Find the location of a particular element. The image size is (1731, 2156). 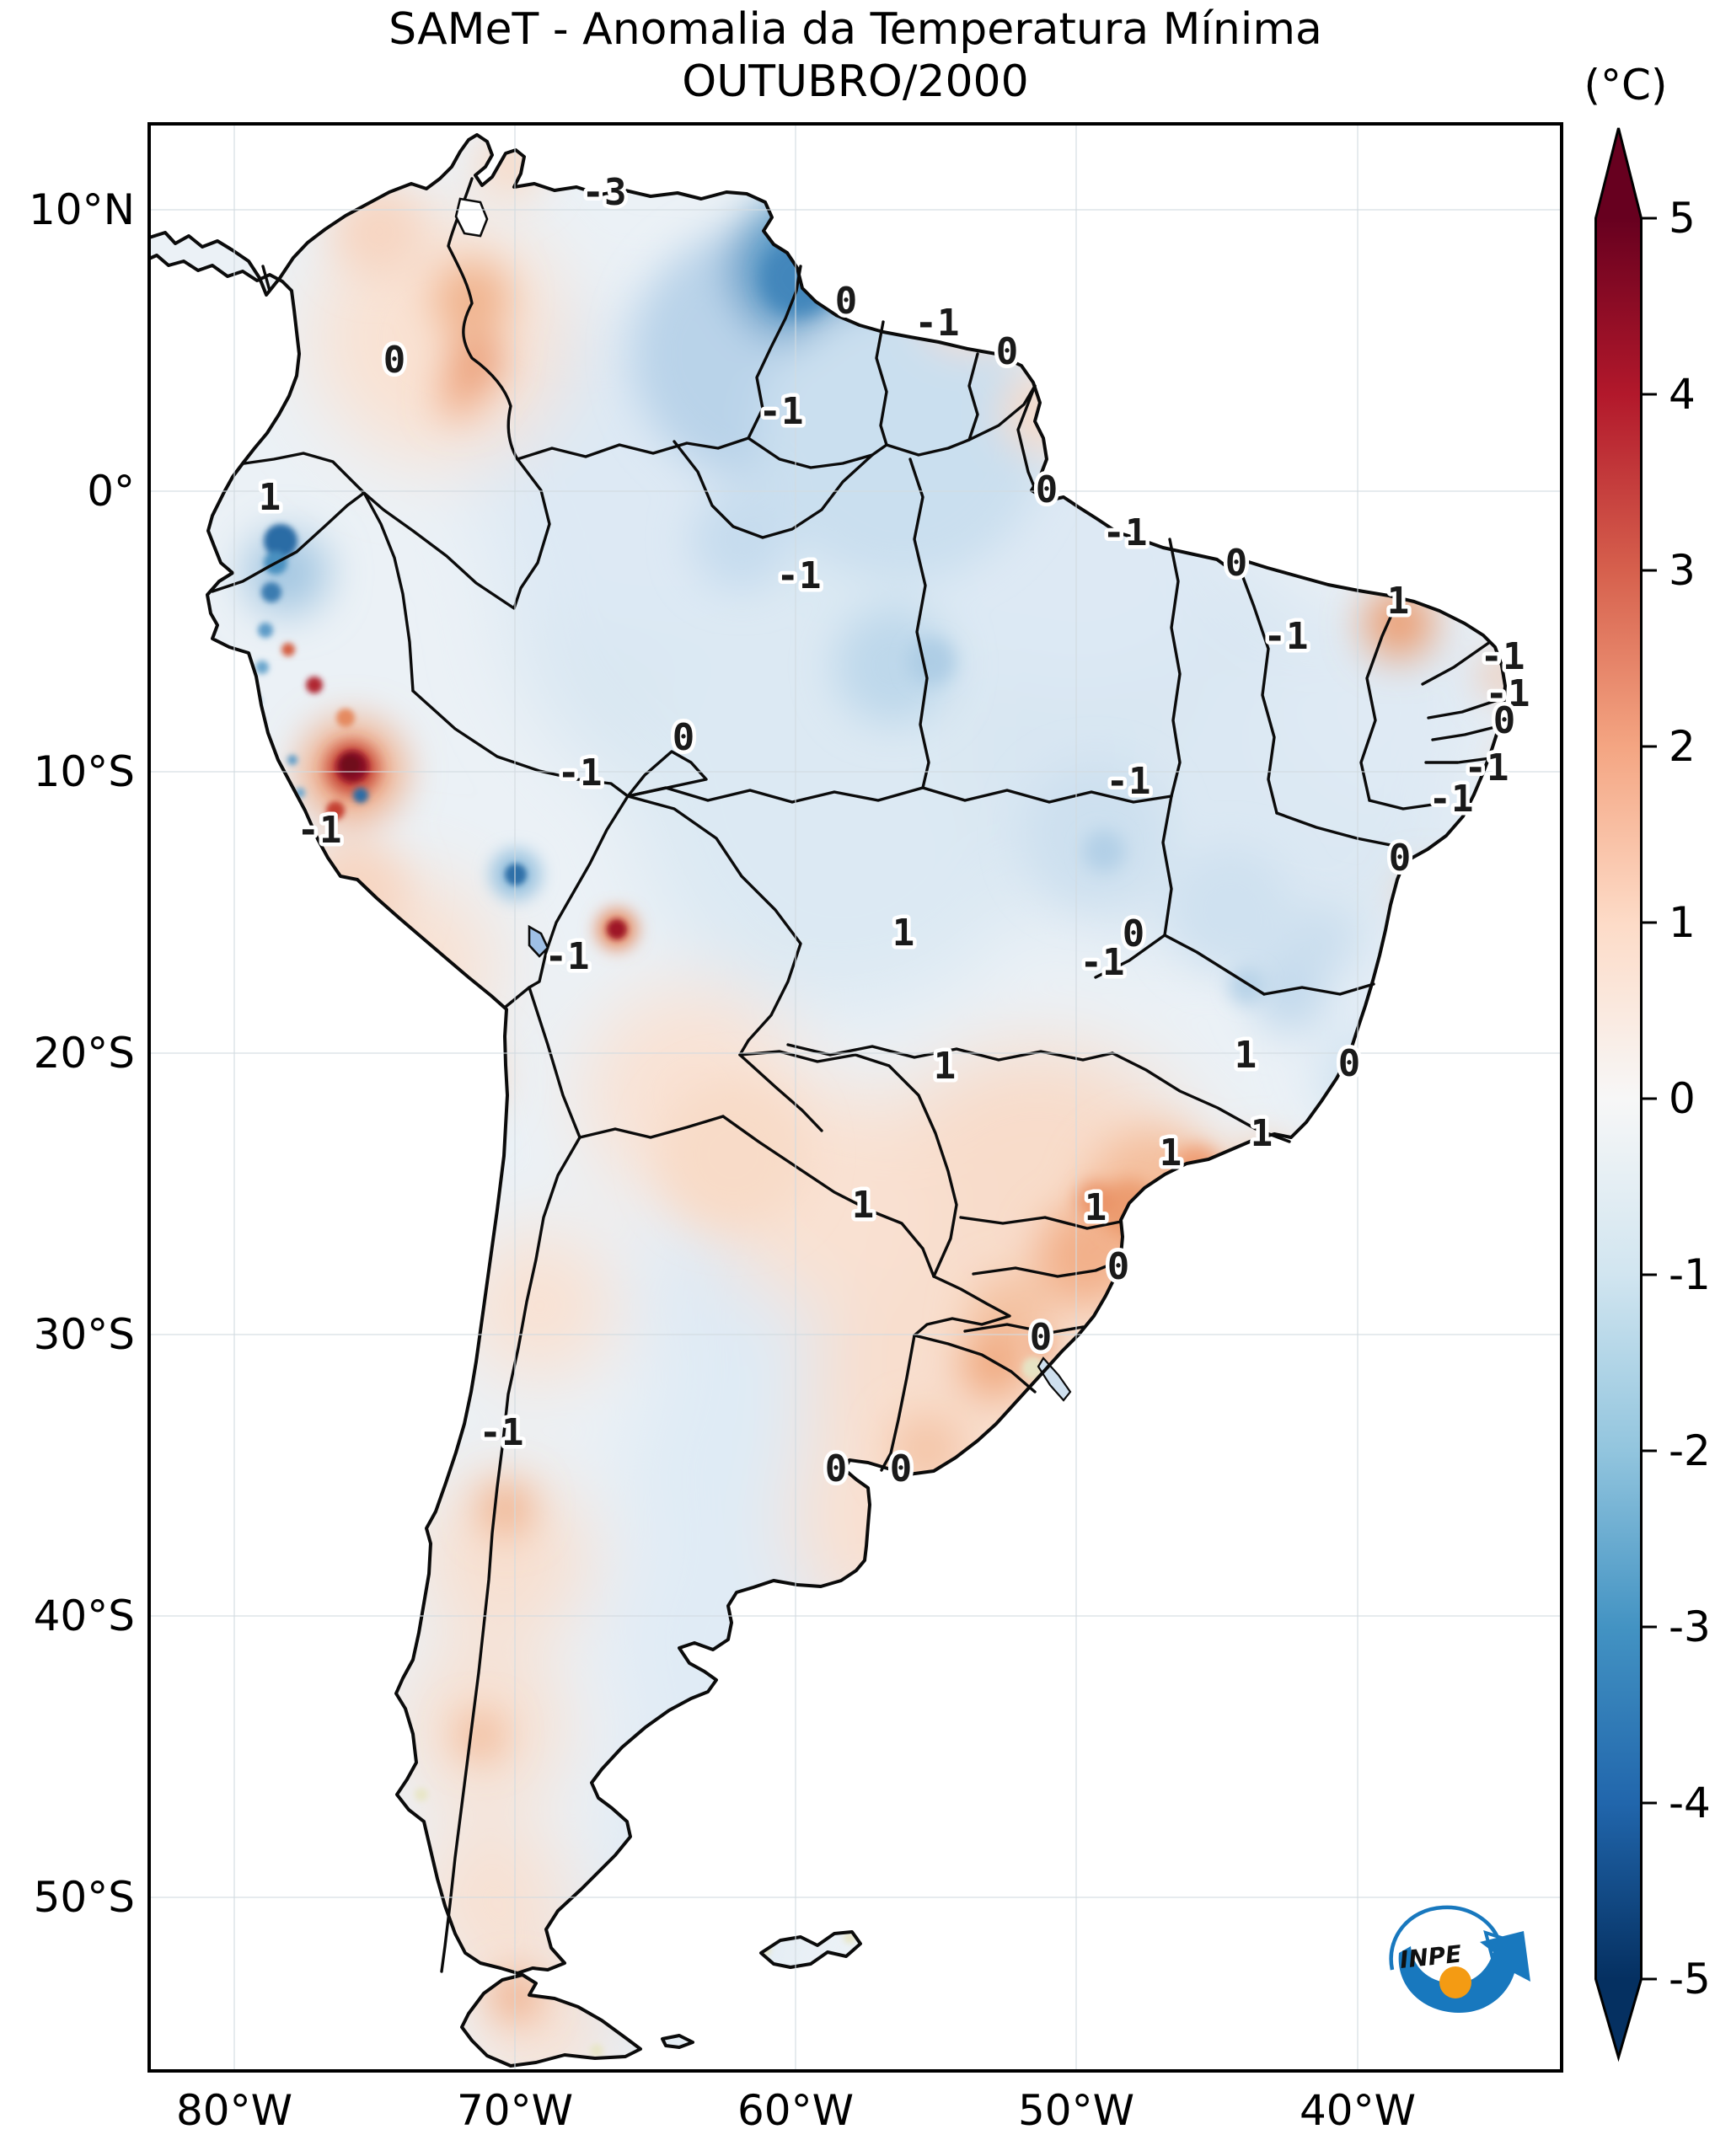

contour-label: -3 is located at coordinates (604, 192).